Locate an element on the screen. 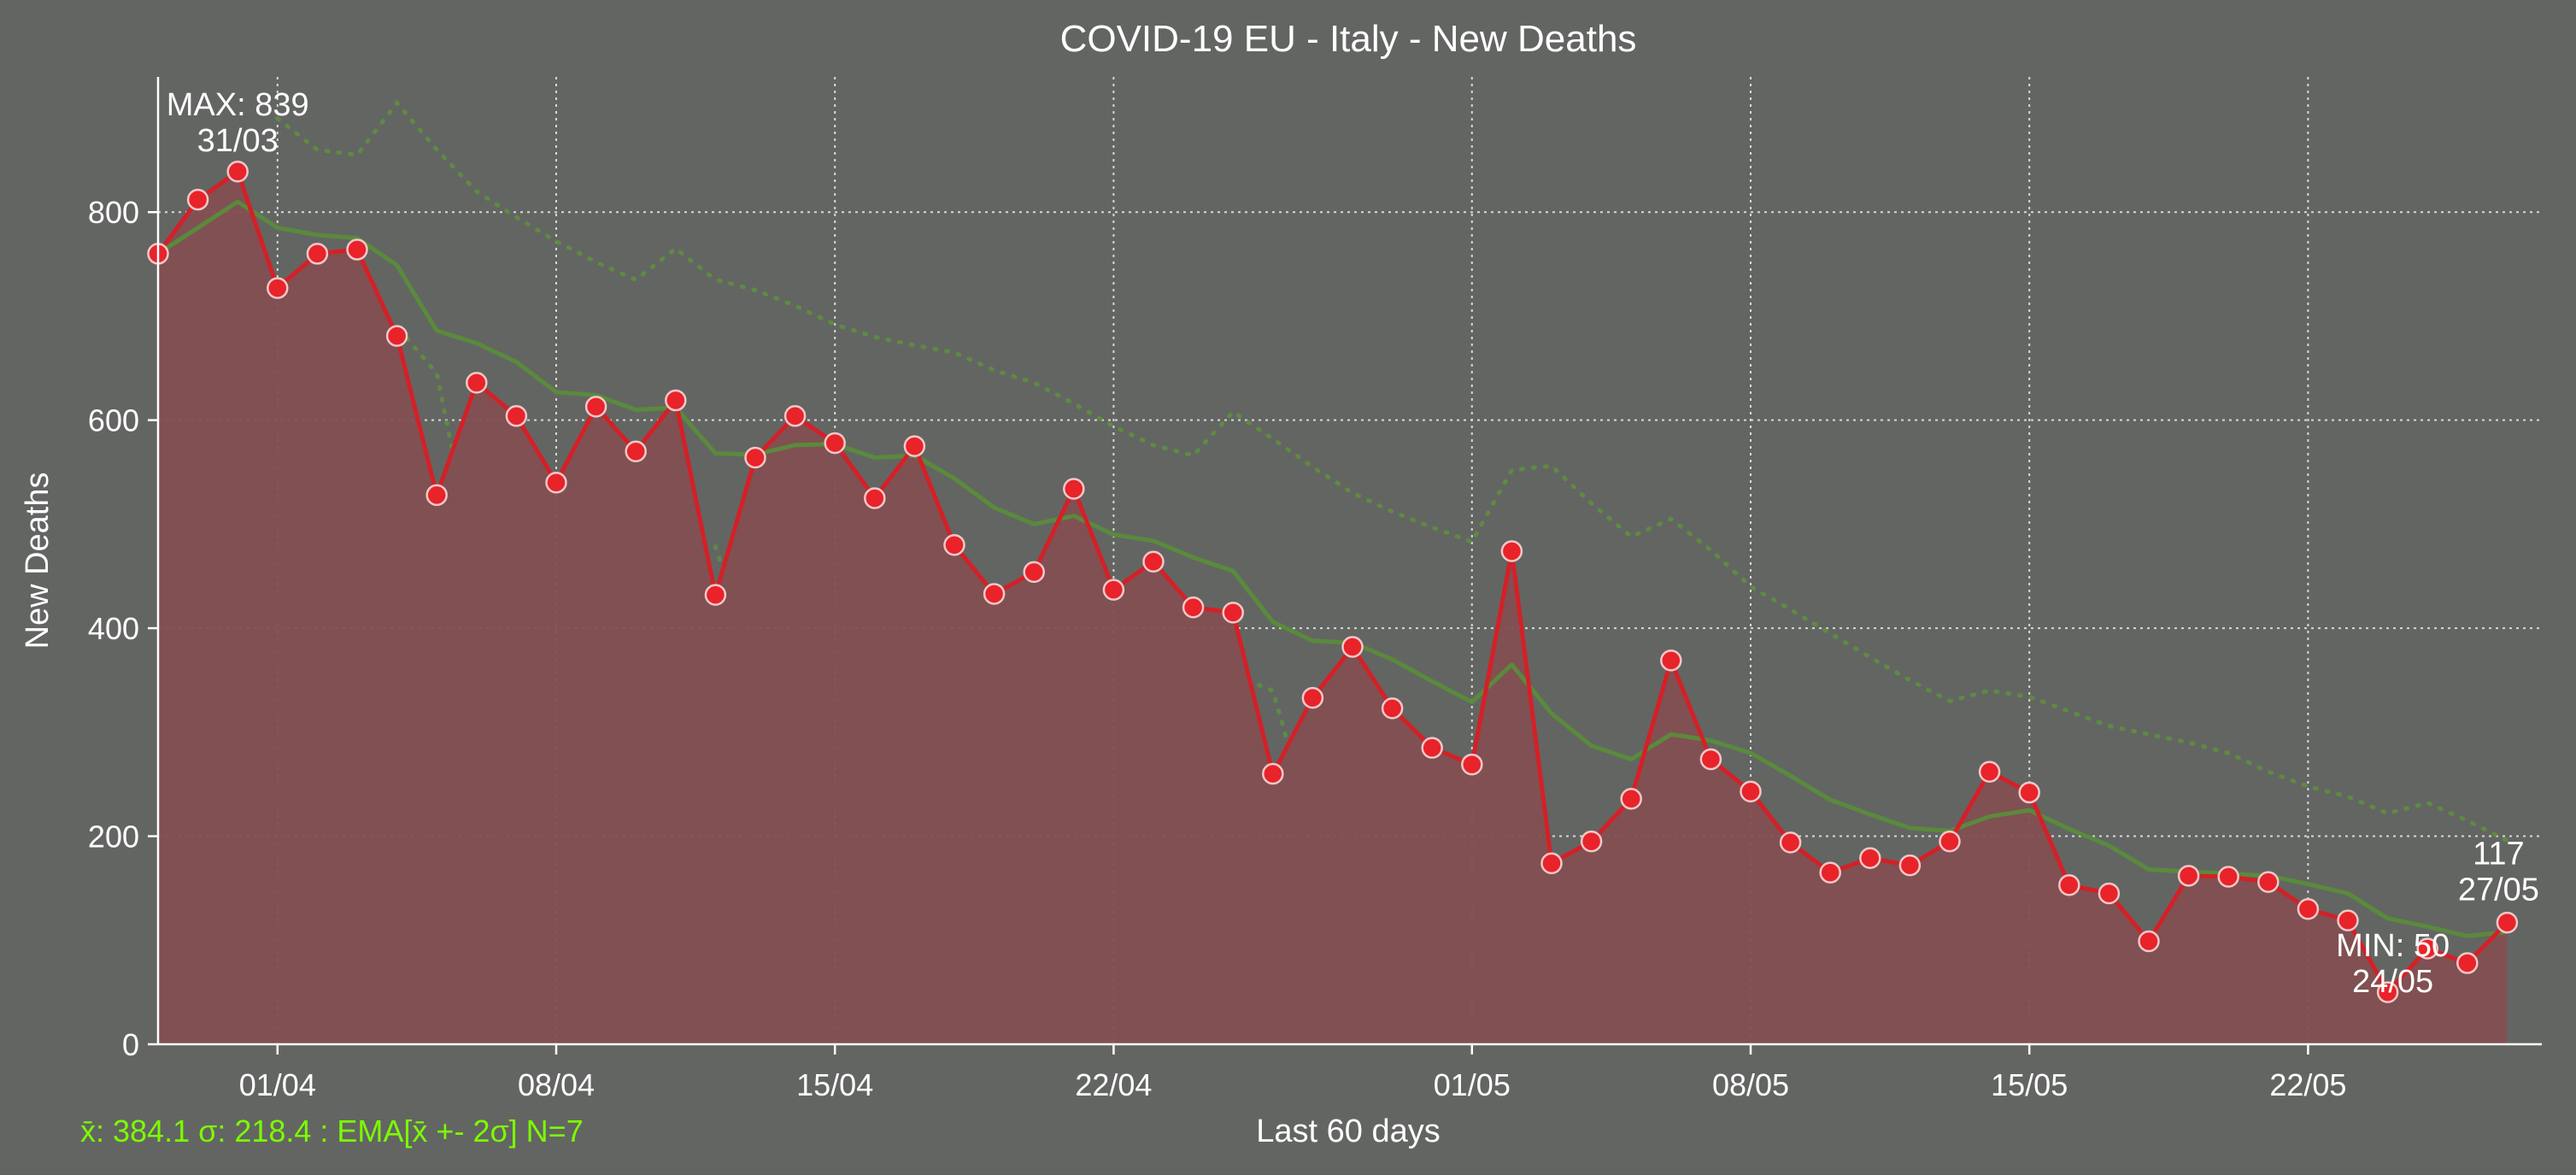 The width and height of the screenshot is (2576, 1175). y-tick-label: 800 is located at coordinates (113, 212).